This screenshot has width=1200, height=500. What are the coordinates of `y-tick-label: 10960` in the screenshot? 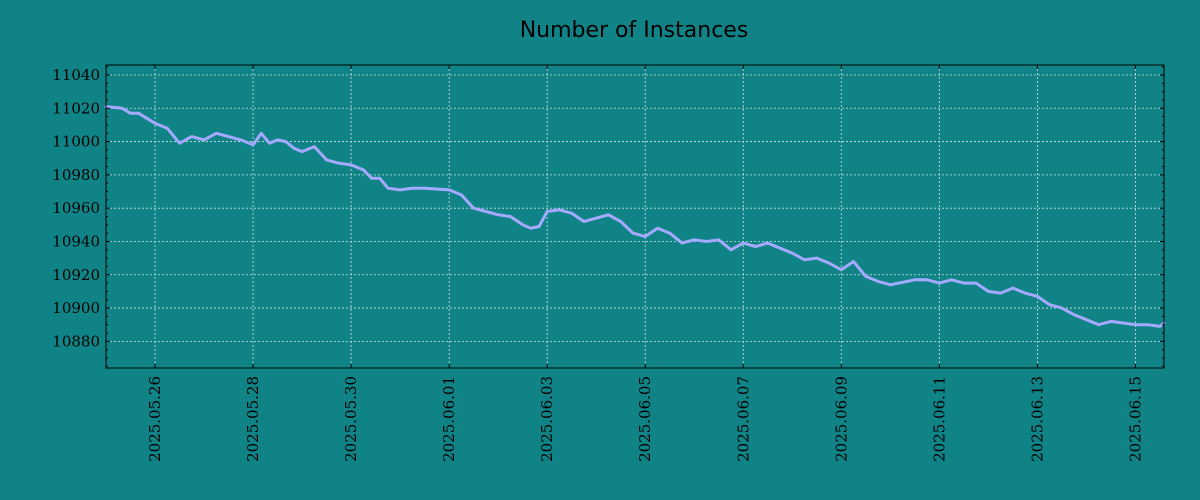 It's located at (76, 208).